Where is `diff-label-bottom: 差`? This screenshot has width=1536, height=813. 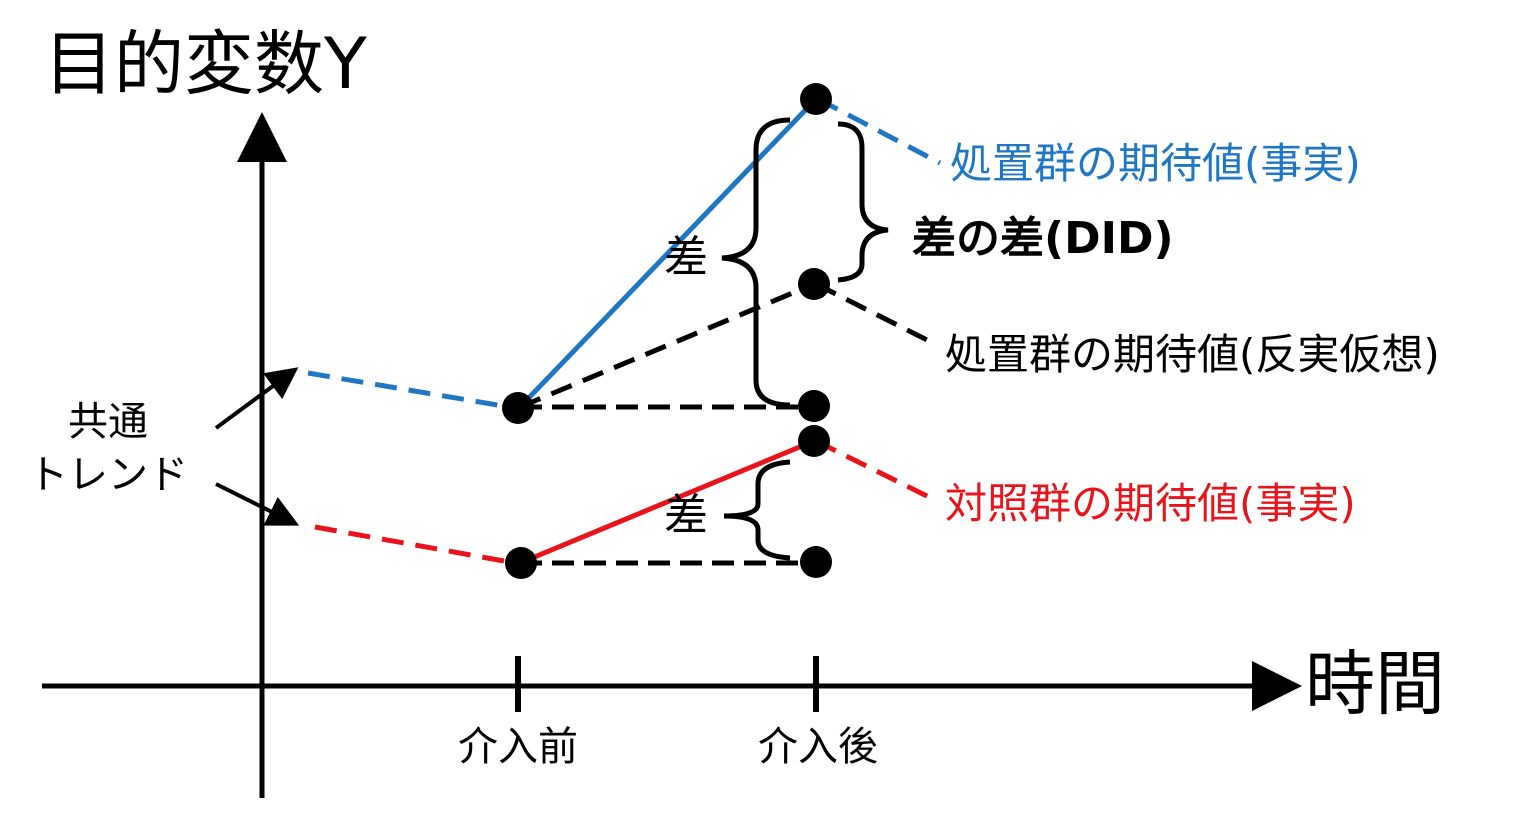
diff-label-bottom: 差 is located at coordinates (686, 515).